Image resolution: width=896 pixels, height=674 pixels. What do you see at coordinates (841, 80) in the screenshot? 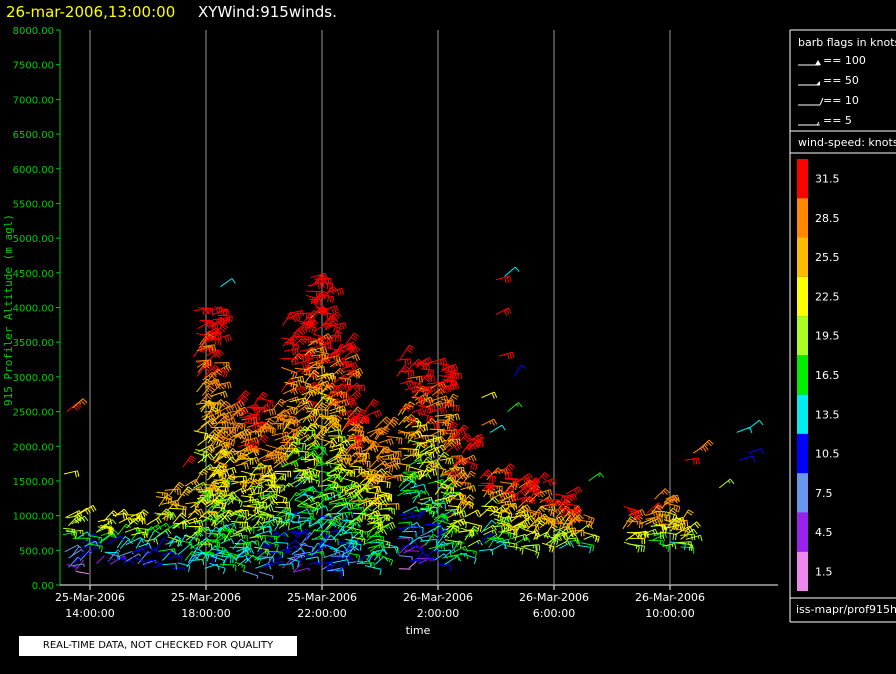
I see `barb-legend-label: == 50` at bounding box center [841, 80].